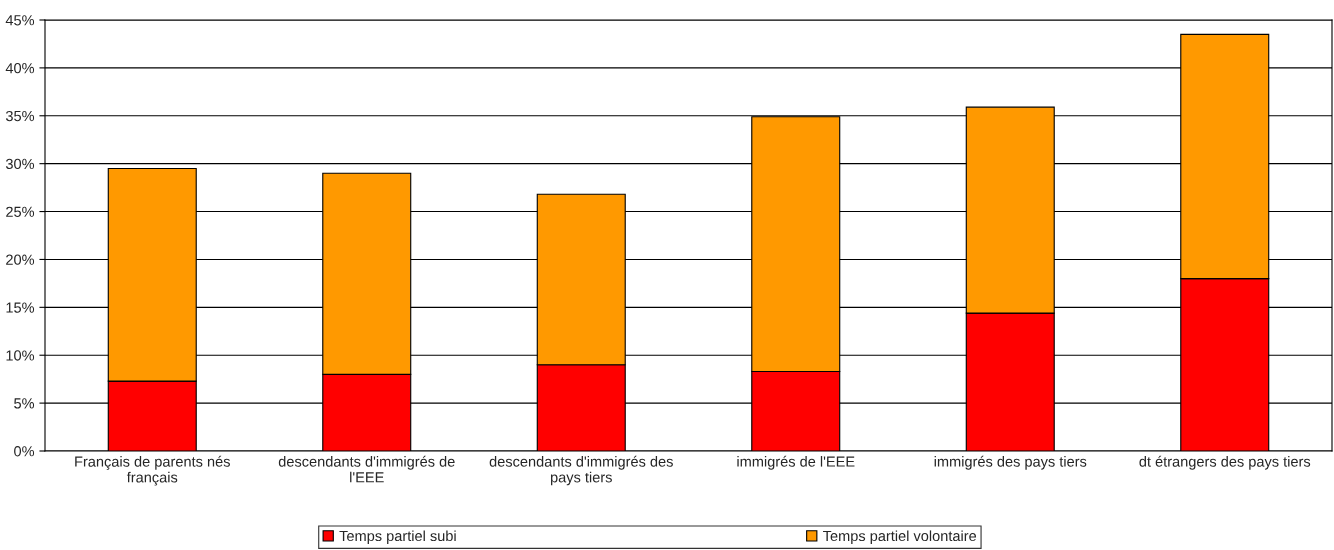 This screenshot has width=1334, height=550. What do you see at coordinates (20, 307) in the screenshot?
I see `y-tick-label: 15%` at bounding box center [20, 307].